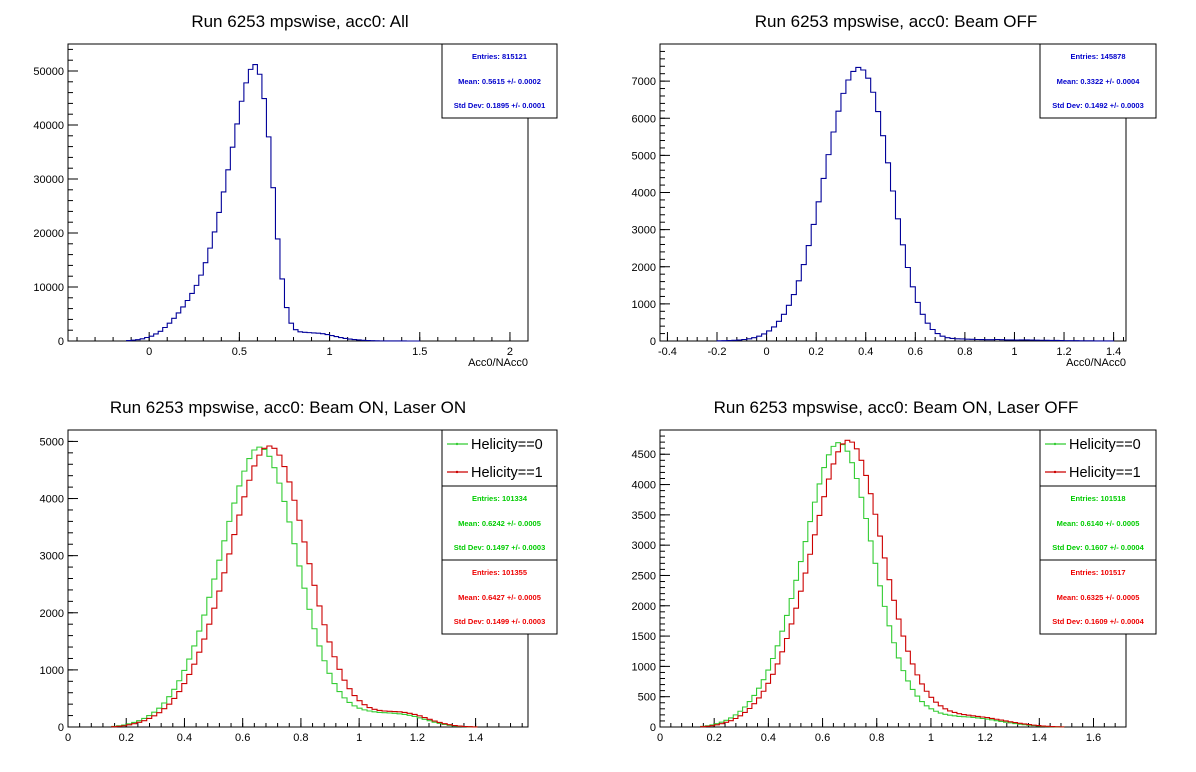  Describe the element at coordinates (1097, 572) in the screenshot. I see `stats-entries: Entries: 101517` at that location.